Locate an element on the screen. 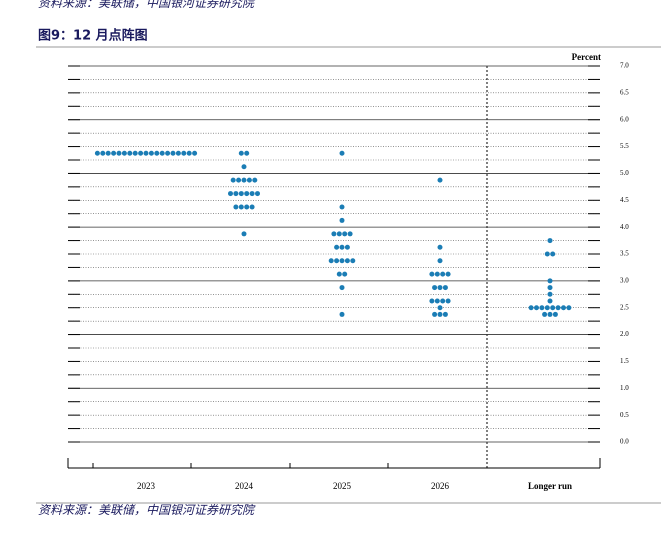  y-tick-label: 2.5 is located at coordinates (624, 307).